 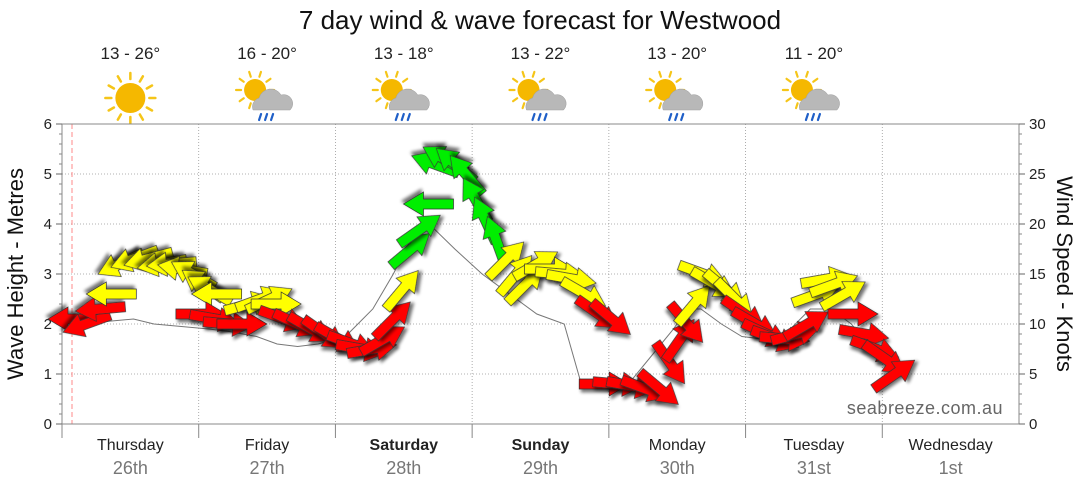 I want to click on day-name: Tuesday, so click(x=814, y=445).